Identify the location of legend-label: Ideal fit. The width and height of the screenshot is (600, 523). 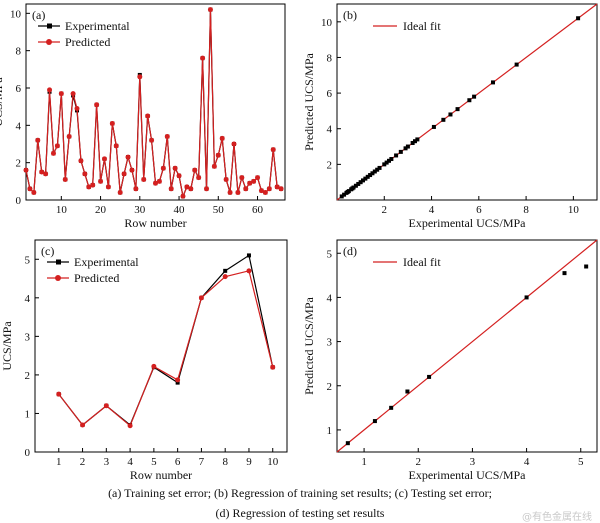
(422, 262).